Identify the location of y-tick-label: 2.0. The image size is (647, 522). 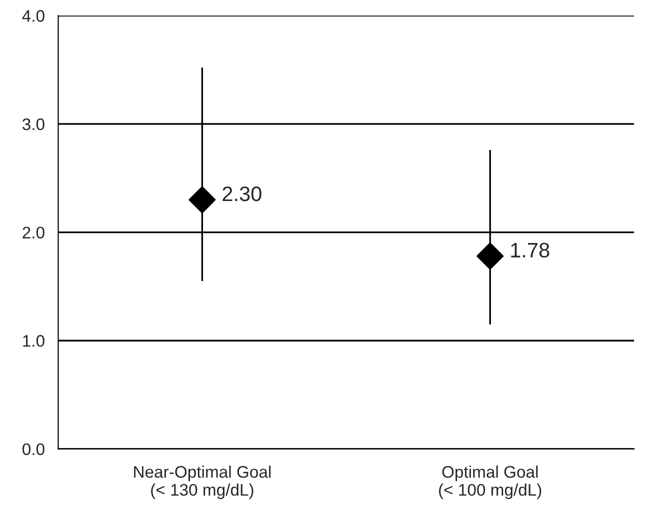
(33, 232).